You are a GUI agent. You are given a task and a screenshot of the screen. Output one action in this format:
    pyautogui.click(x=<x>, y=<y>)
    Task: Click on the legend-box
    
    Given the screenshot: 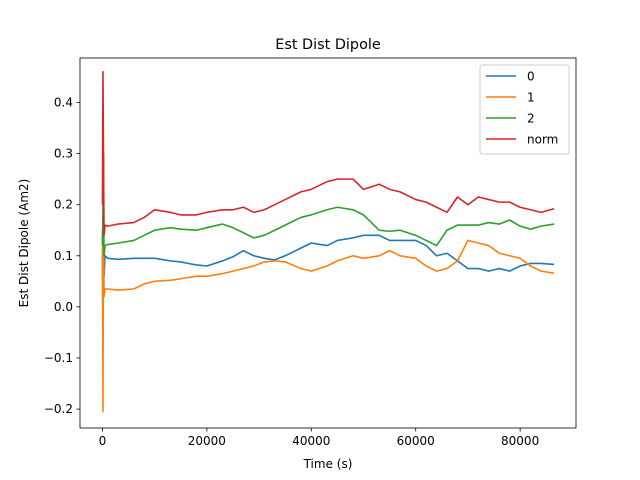 What is the action you would take?
    pyautogui.click(x=524, y=109)
    